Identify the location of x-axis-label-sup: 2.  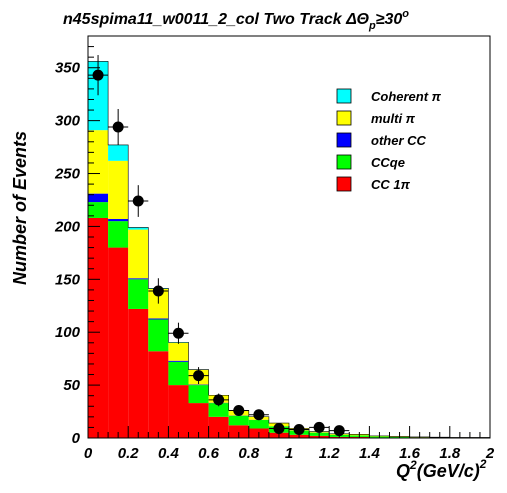
(413, 465).